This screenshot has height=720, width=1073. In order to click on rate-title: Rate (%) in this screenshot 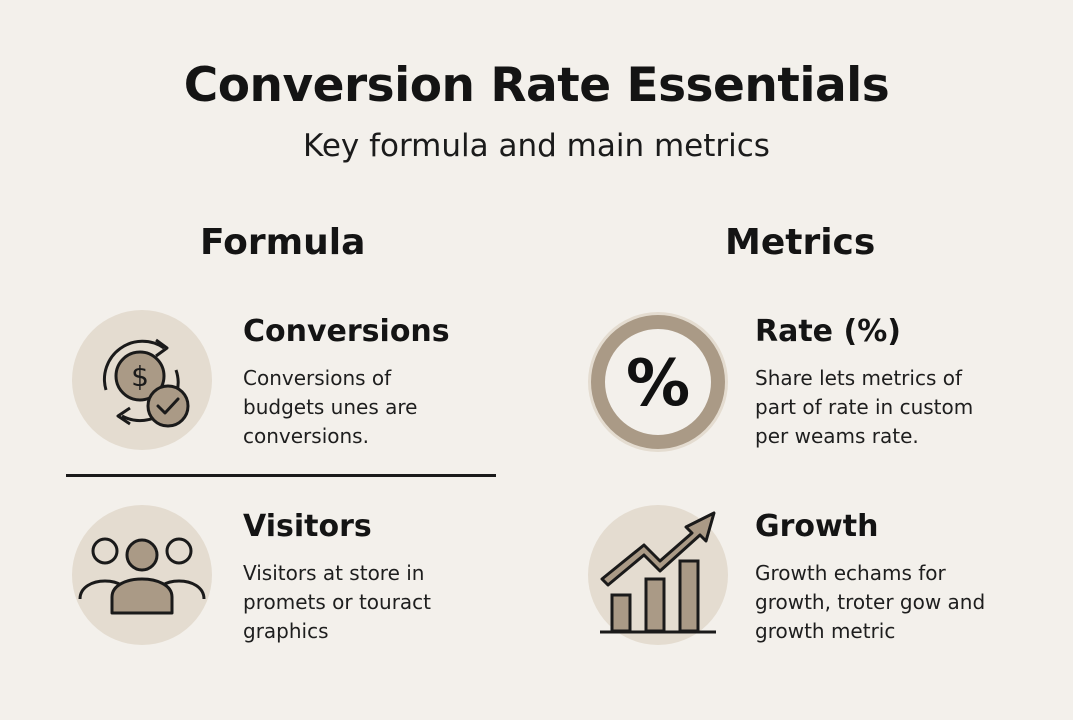, I will do `click(828, 331)`.